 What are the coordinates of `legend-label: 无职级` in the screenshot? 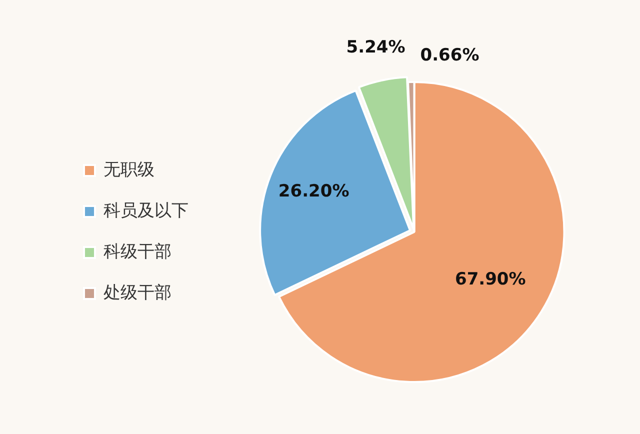 It's located at (129, 170).